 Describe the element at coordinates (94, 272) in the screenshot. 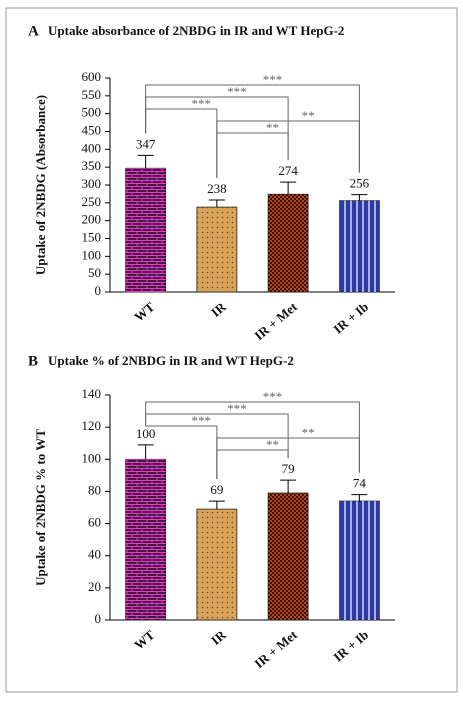

I see `y-tick-label: 50` at that location.